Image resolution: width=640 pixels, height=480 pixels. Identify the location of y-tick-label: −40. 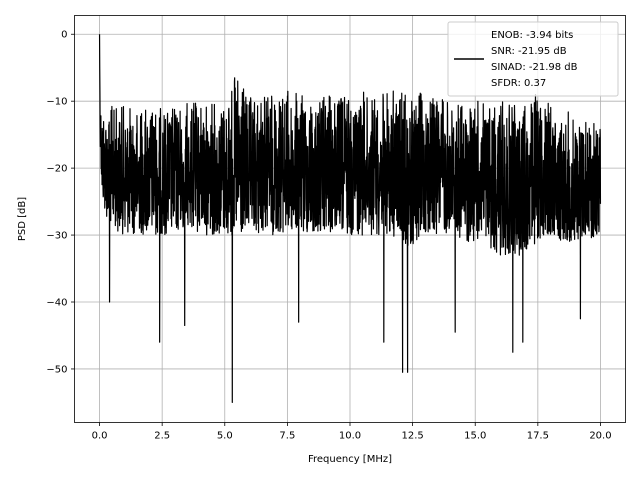
(56, 303).